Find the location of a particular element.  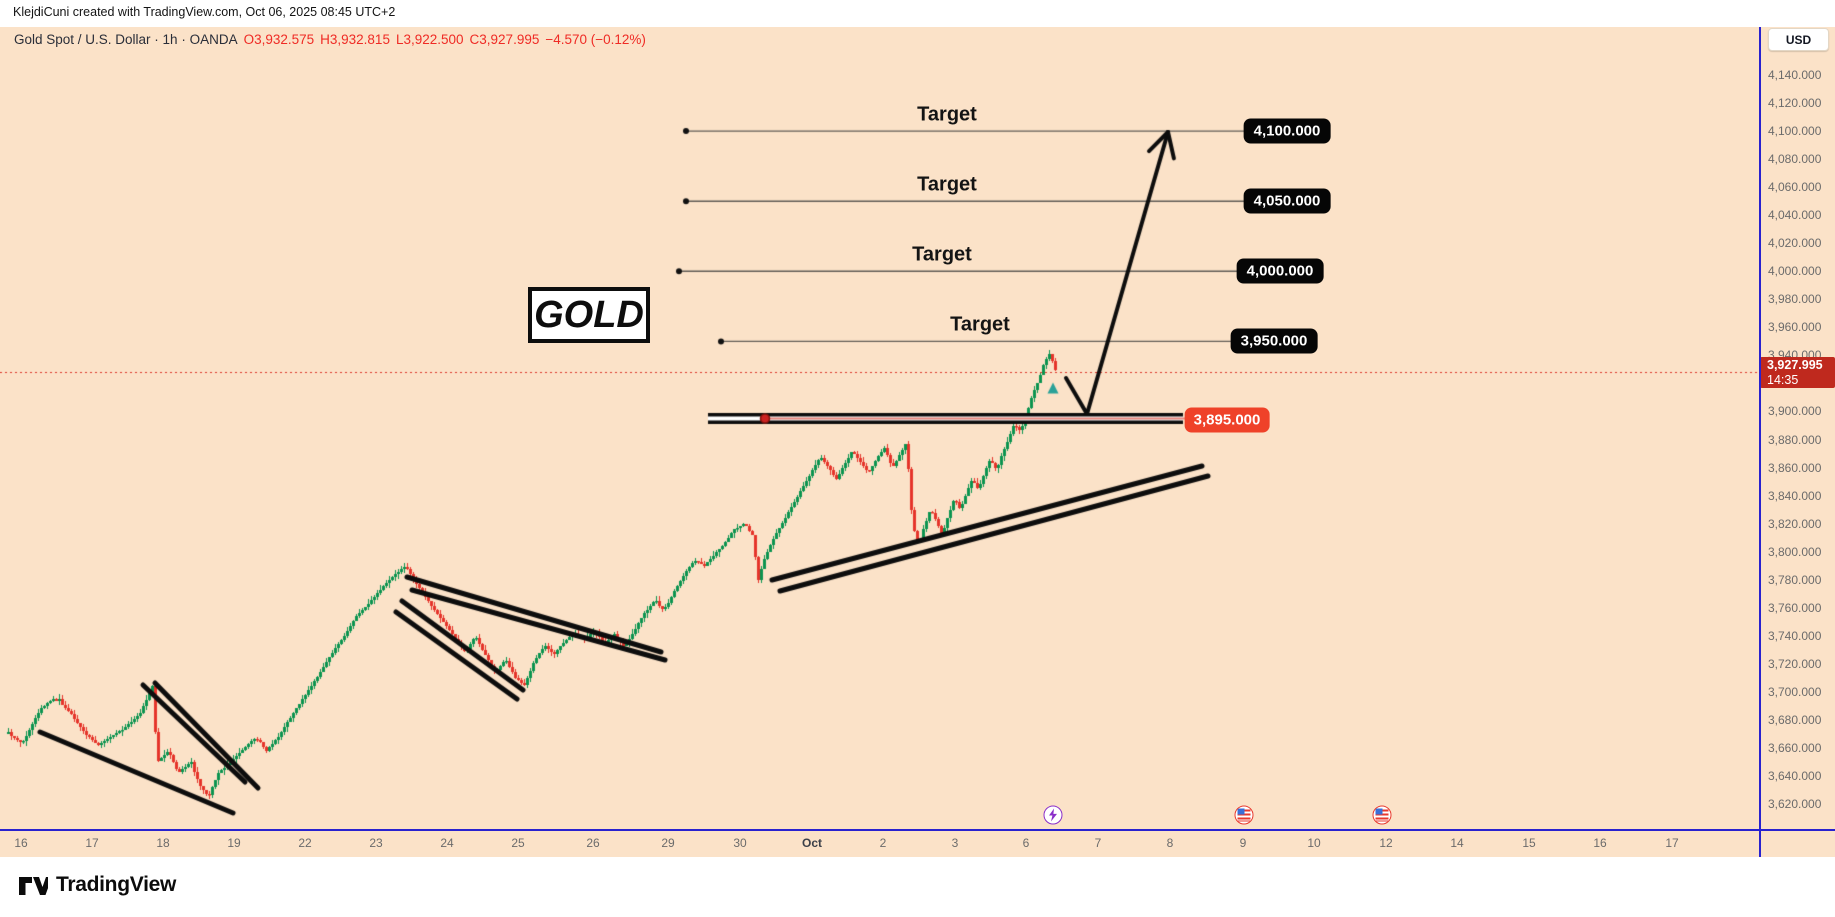

target-price-badge: 3,950.000 is located at coordinates (1274, 341).